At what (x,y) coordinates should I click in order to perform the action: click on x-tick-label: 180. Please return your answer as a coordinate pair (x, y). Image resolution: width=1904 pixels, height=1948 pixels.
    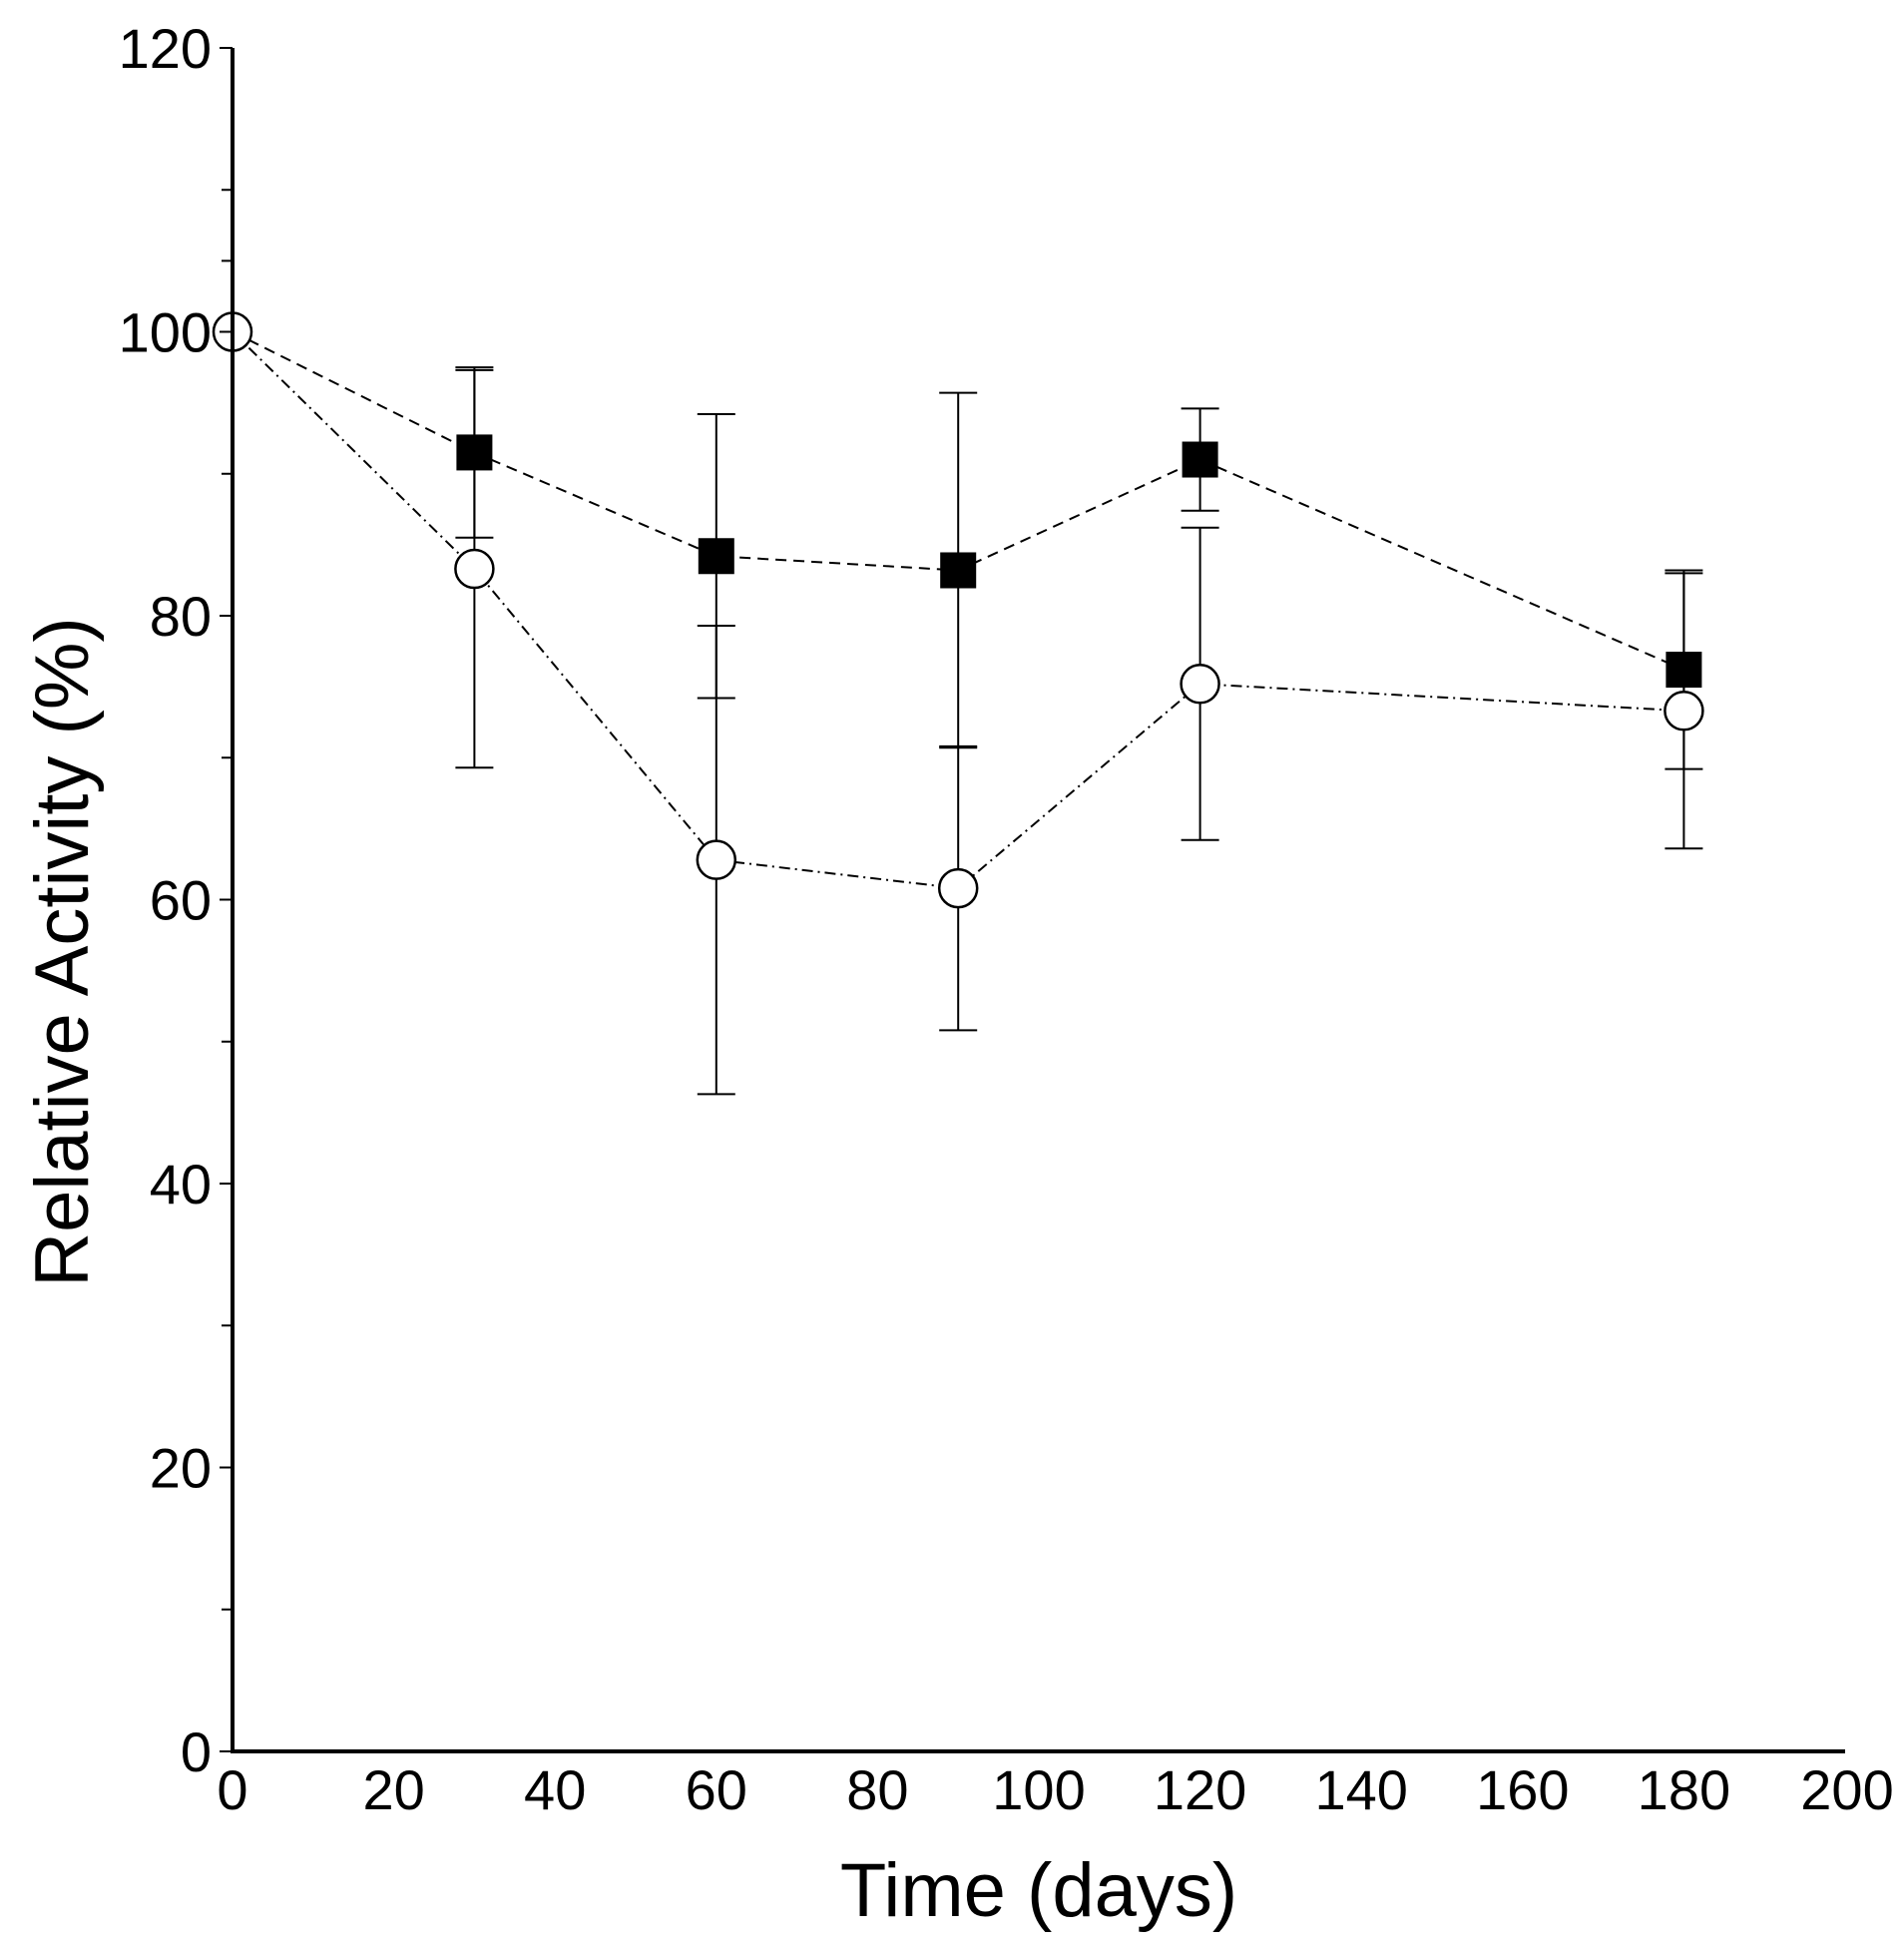
    Looking at the image, I should click on (1684, 1789).